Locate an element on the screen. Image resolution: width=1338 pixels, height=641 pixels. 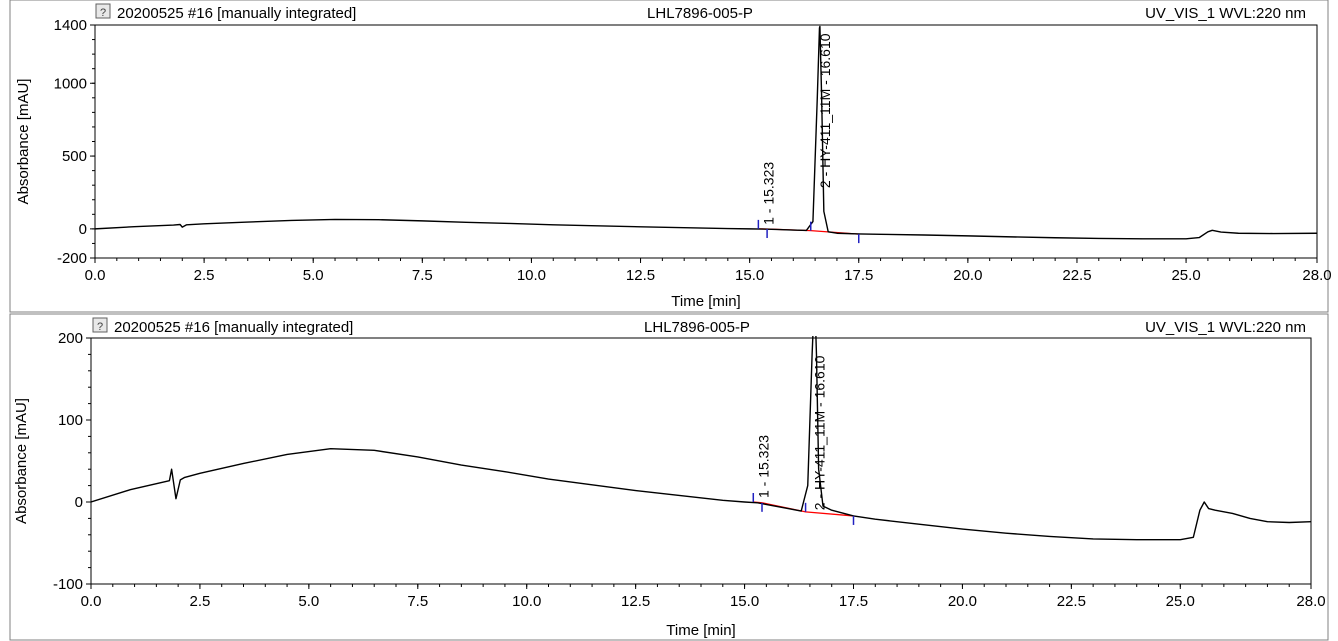
y-tick-label: -200 is located at coordinates (72, 258).